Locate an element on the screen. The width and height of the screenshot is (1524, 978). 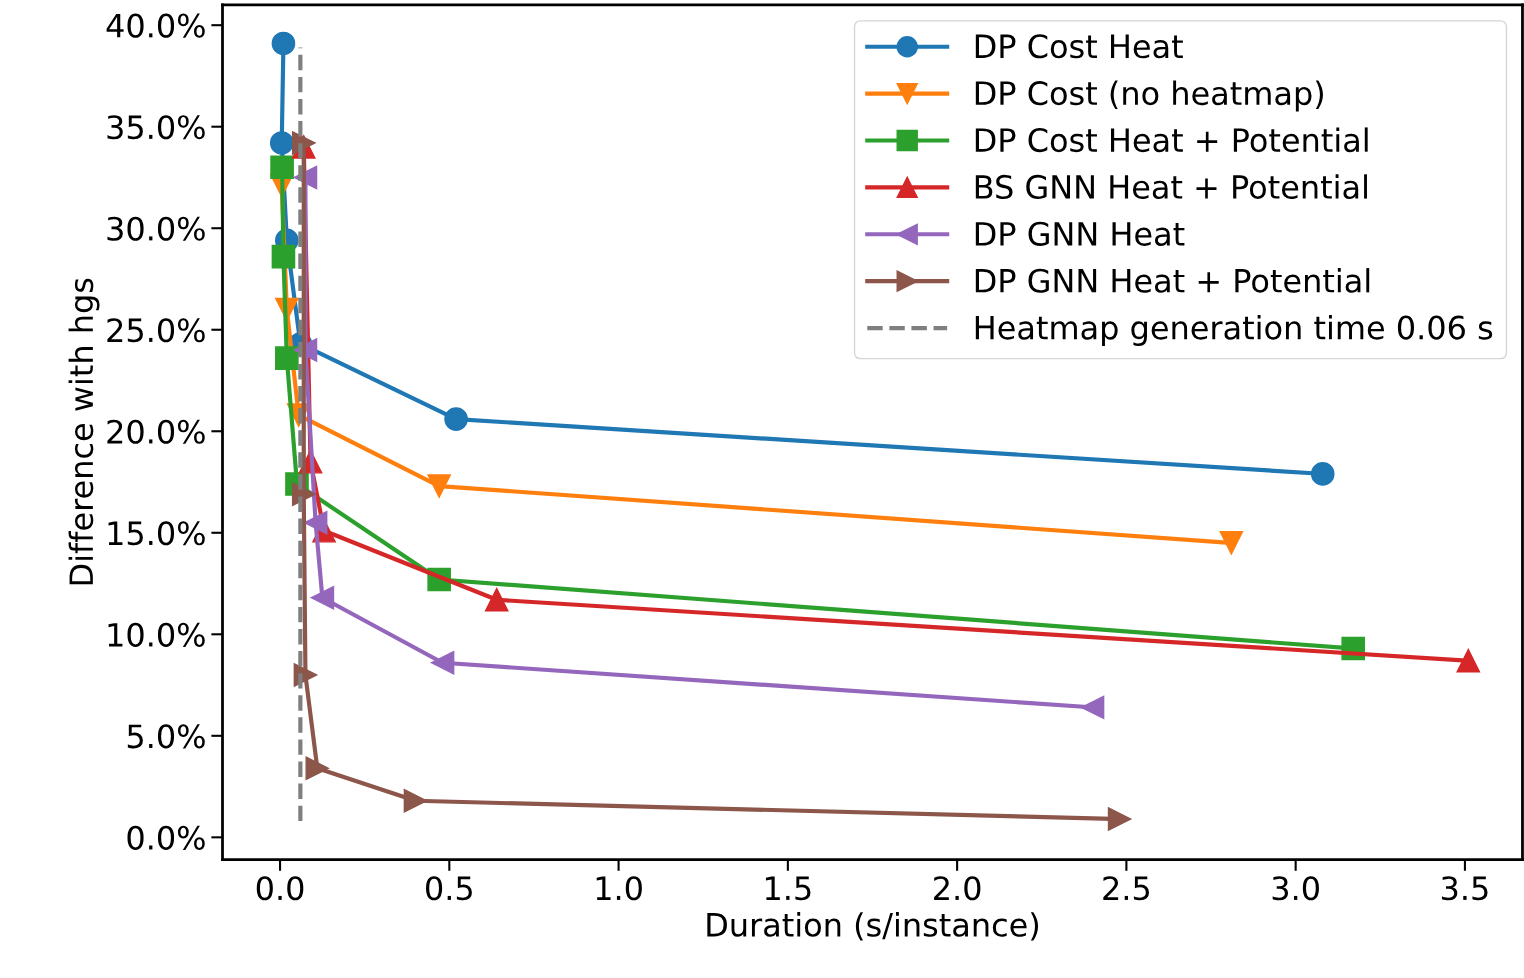
x-tick-label: 1.5 is located at coordinates (788, 888).